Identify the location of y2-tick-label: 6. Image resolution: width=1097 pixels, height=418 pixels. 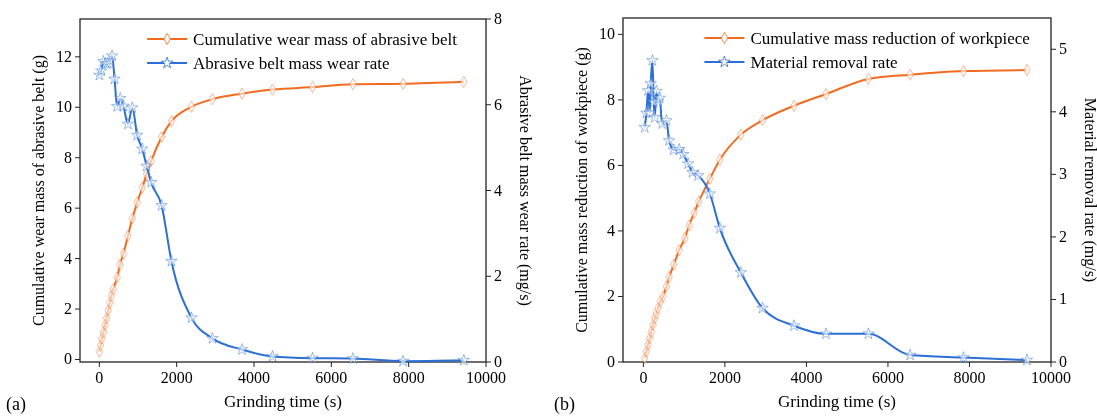
(498, 104).